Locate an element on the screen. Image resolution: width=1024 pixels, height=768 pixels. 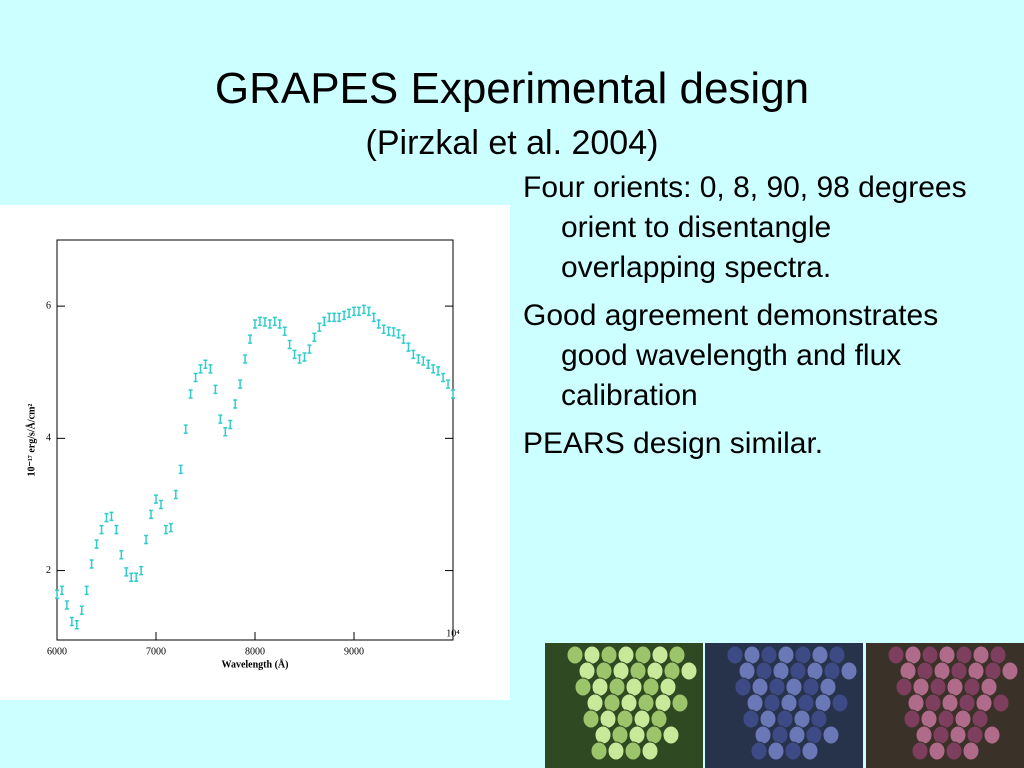
y-tick-label: 6 is located at coordinates (48, 305).